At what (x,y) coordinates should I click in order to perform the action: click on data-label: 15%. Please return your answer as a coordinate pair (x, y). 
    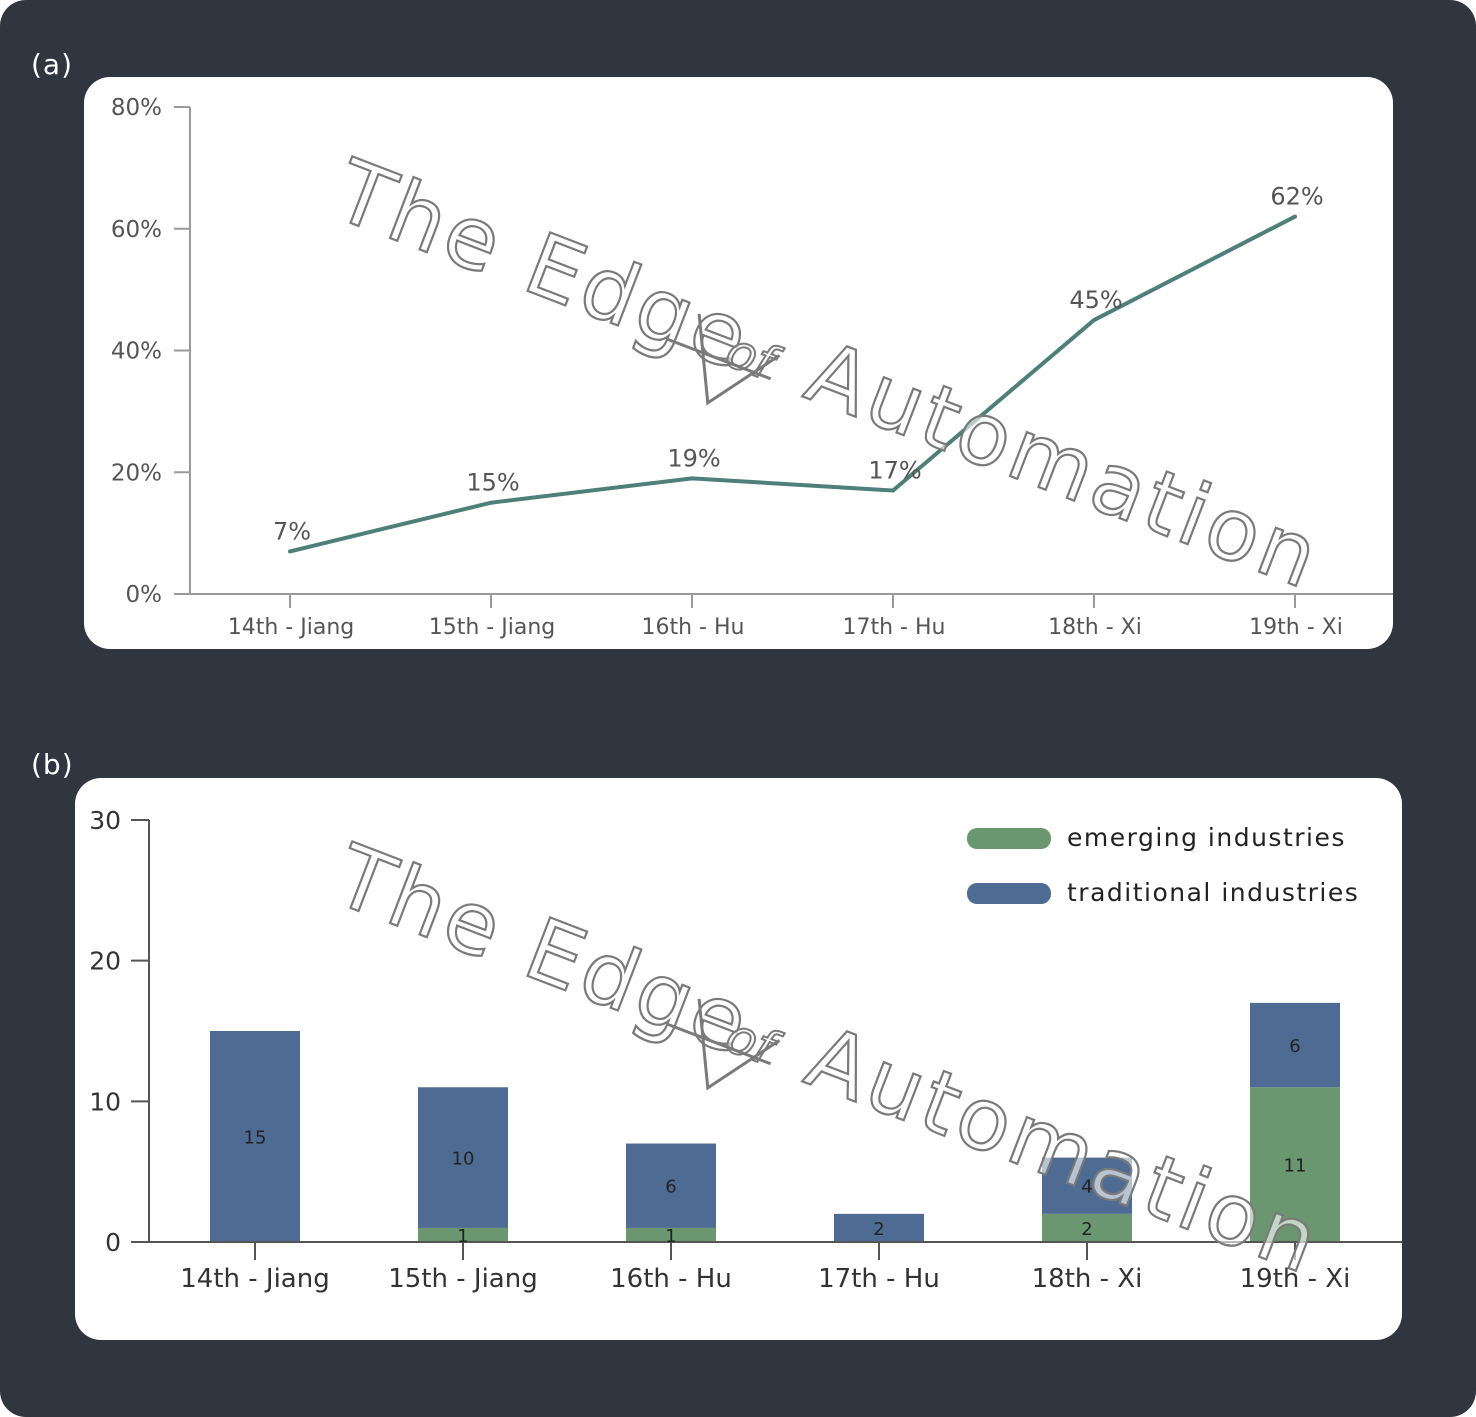
    Looking at the image, I should click on (492, 483).